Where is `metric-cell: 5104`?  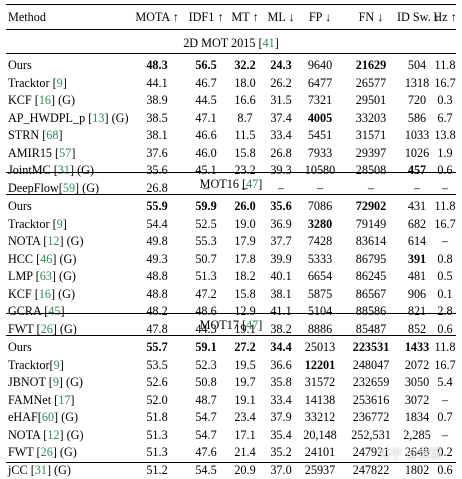
metric-cell: 5104 is located at coordinates (320, 311).